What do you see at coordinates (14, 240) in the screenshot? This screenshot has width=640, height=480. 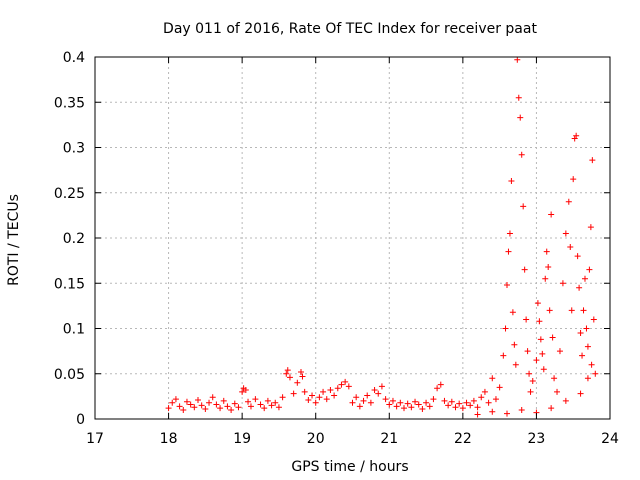 I see `y-axis-label: ROTI / TECUs` at bounding box center [14, 240].